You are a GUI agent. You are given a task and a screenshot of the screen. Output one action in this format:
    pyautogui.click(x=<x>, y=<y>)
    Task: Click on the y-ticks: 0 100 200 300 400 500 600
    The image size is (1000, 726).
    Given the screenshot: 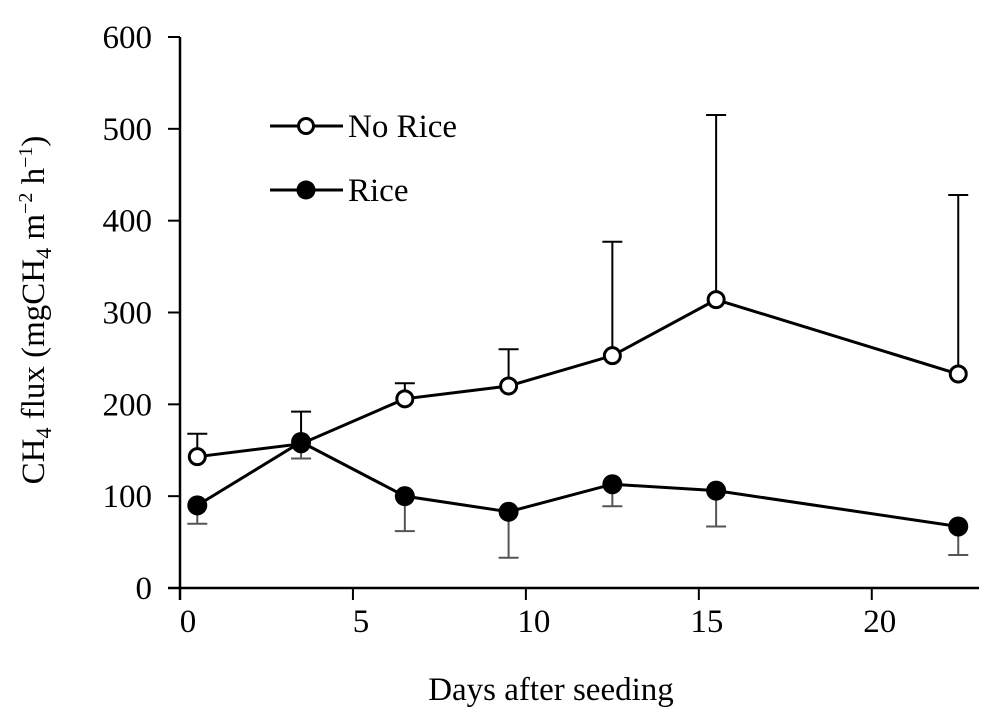 What is the action you would take?
    pyautogui.click(x=141, y=313)
    